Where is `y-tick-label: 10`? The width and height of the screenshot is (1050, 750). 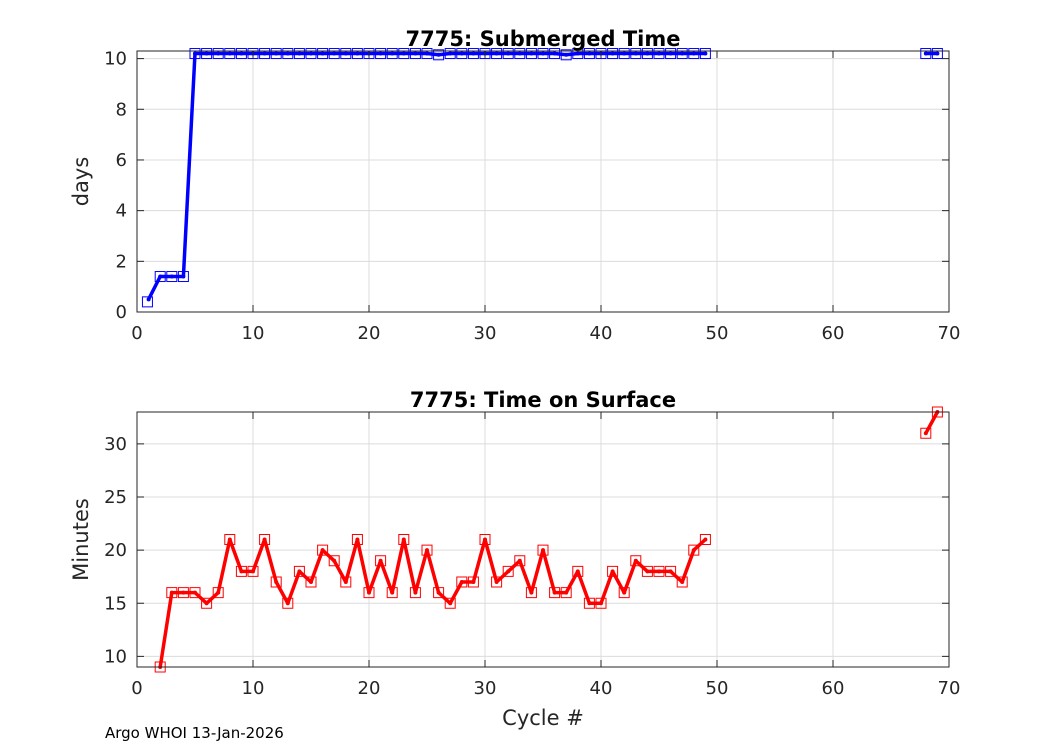 y-tick-label: 10 is located at coordinates (115, 59).